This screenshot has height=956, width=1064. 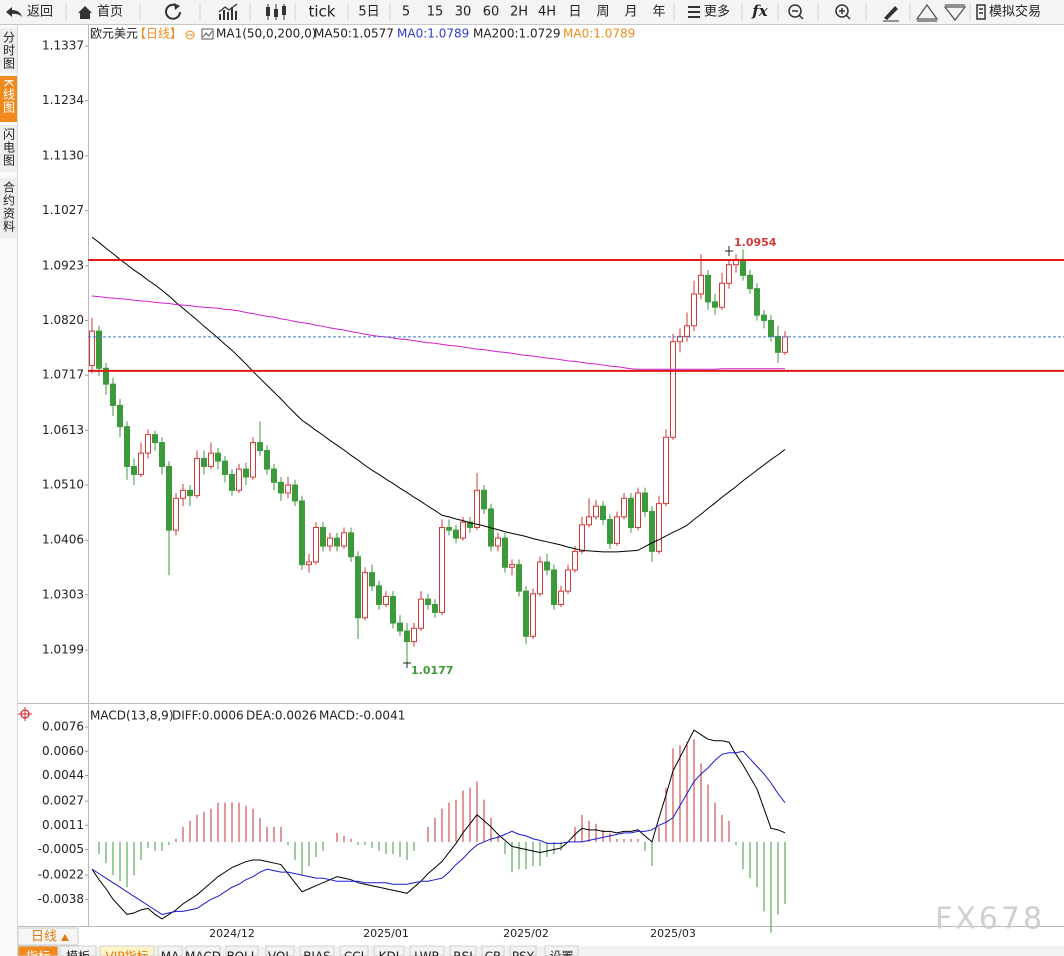 What do you see at coordinates (110, 12) in the screenshot?
I see `home-label: 首页` at bounding box center [110, 12].